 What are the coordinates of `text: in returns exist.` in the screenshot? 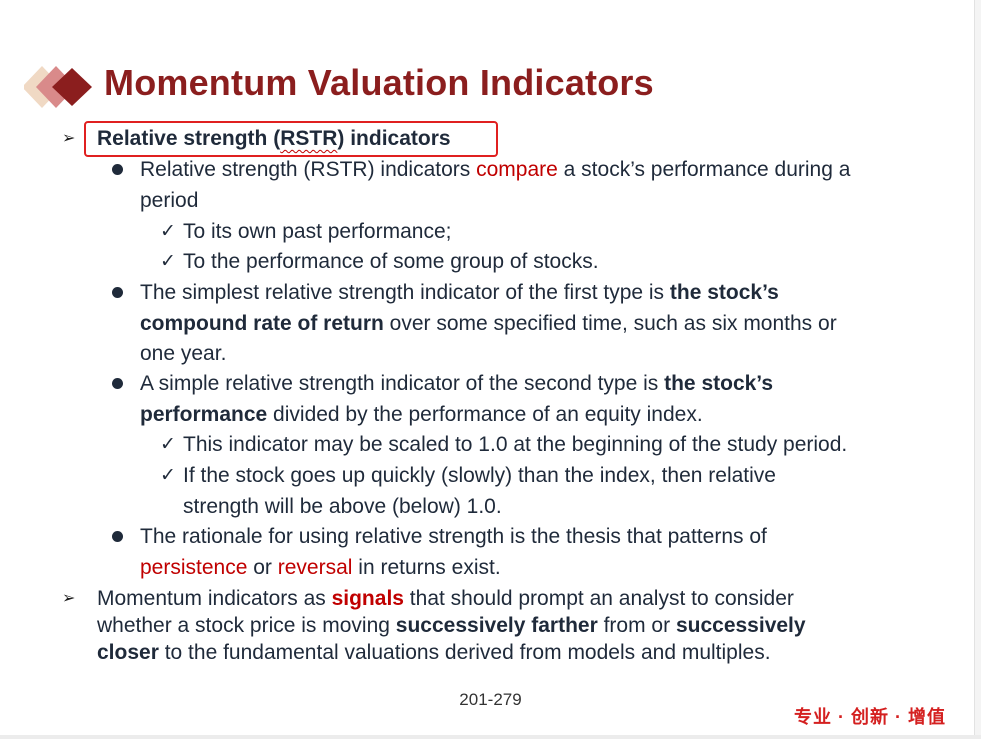 It's located at (426, 567).